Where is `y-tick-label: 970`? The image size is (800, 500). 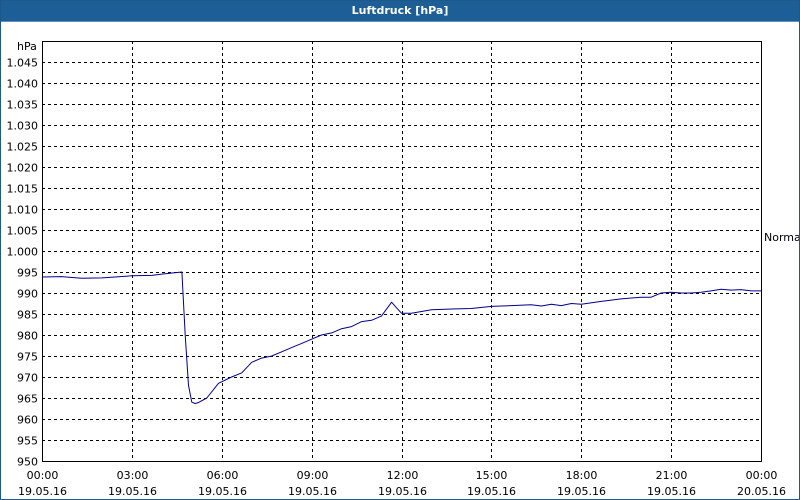 y-tick-label: 970 is located at coordinates (27, 378).